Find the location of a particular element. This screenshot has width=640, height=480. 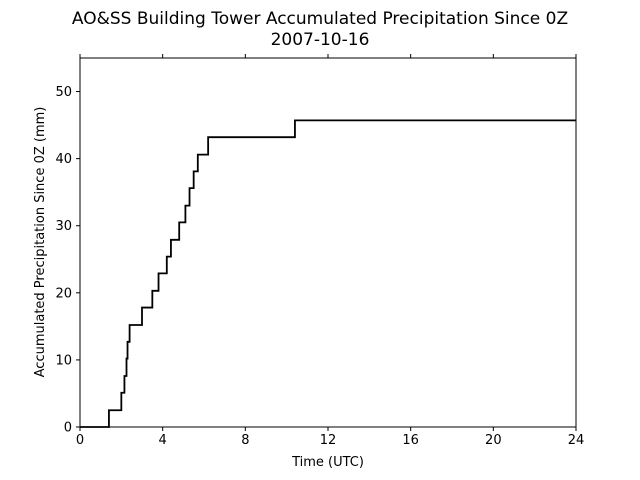

chart-subtitle: 2007-10-16 is located at coordinates (320, 40).